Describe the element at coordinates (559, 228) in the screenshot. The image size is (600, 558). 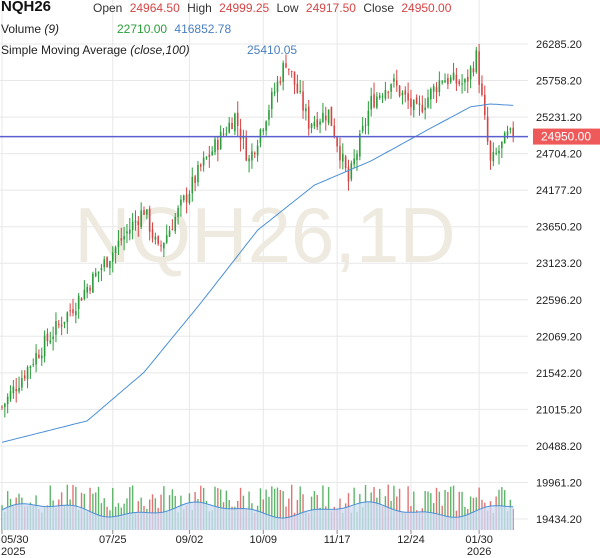
I see `price-tick-label: 23650.20` at that location.